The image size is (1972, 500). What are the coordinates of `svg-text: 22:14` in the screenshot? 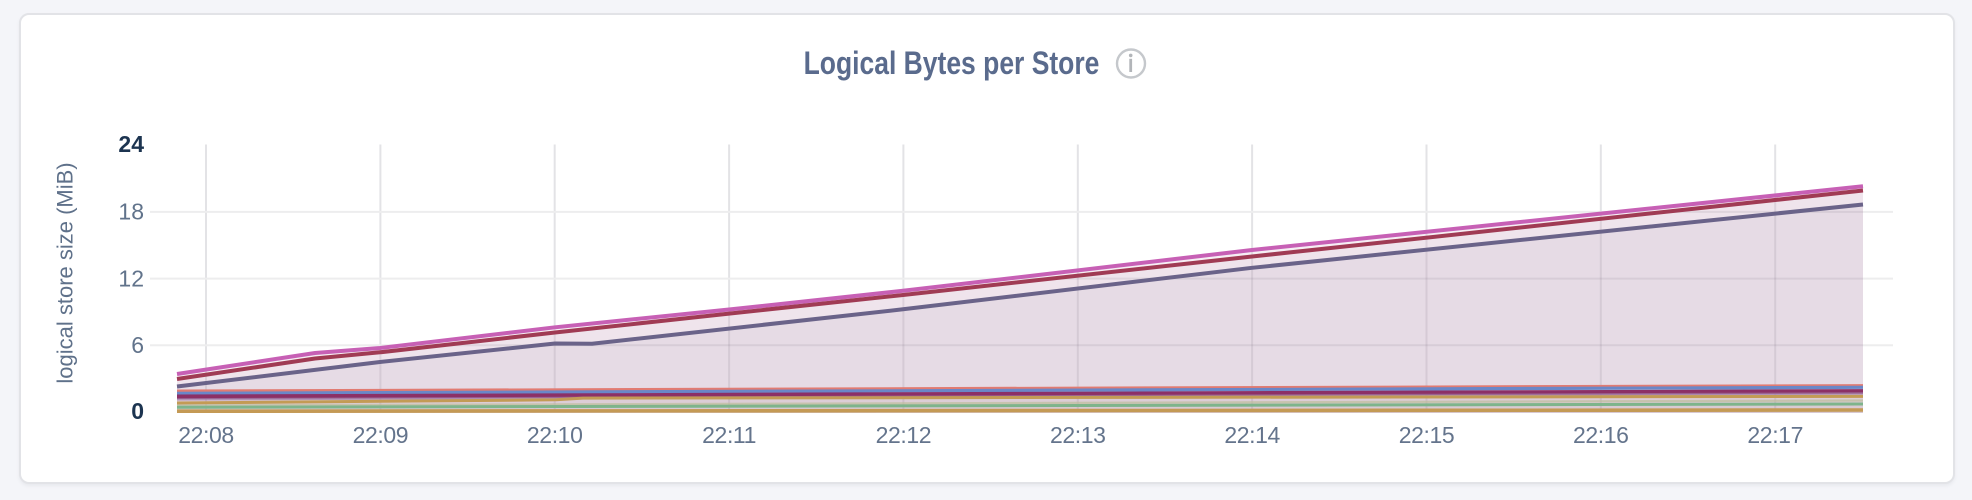 It's located at (1252, 435).